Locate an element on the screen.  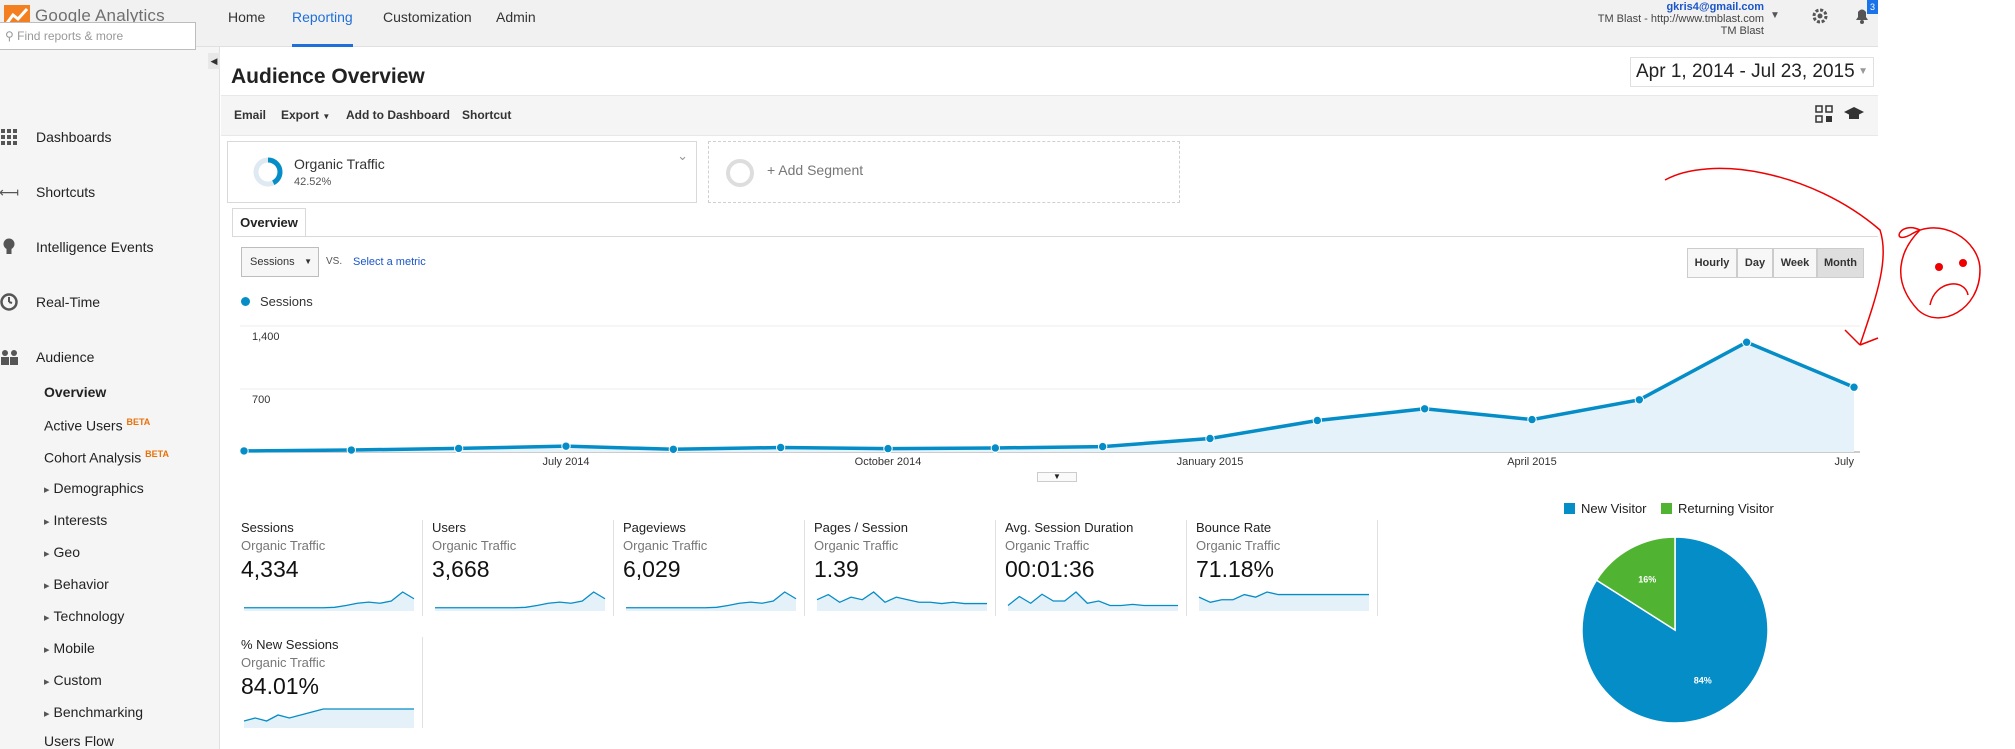
sidebar-item-dashboards: Dashboards is located at coordinates (56, 137).